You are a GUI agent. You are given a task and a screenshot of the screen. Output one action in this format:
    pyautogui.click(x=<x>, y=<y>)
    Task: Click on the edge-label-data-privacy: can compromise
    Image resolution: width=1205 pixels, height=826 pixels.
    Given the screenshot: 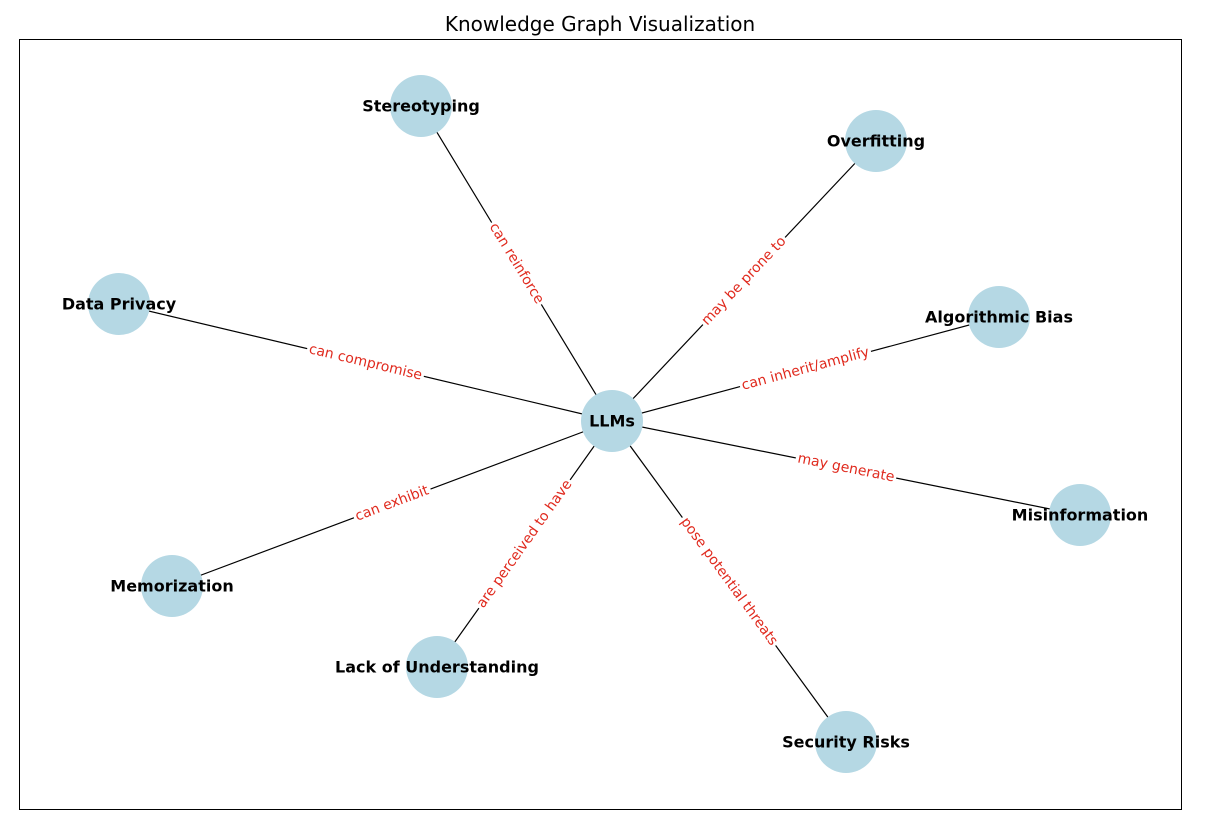 What is the action you would take?
    pyautogui.click(x=365, y=362)
    